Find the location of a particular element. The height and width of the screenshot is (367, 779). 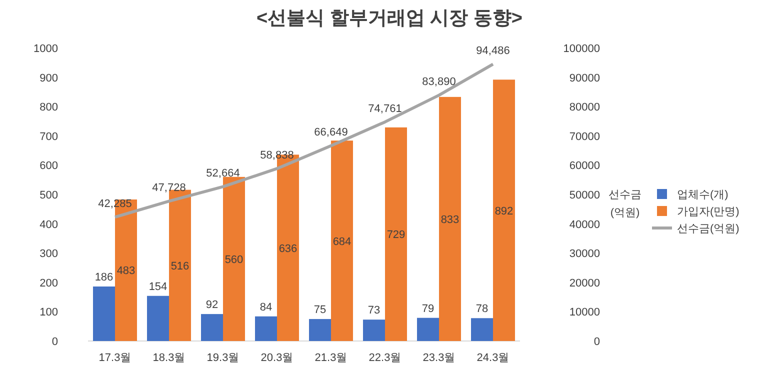

data-label: 74,761 is located at coordinates (385, 108).